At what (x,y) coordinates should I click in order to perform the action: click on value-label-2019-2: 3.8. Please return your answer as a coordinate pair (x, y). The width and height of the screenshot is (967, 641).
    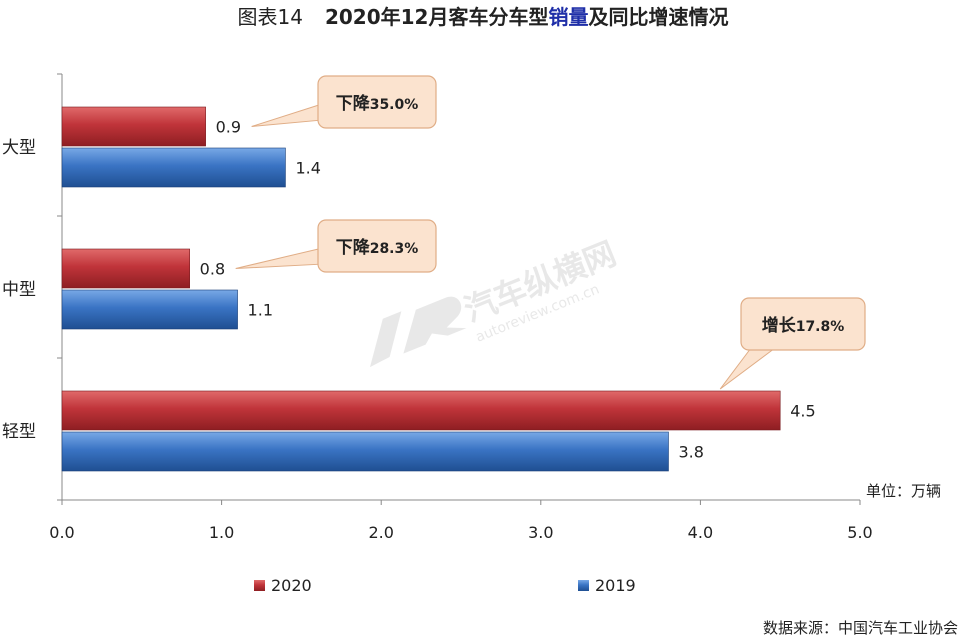
    Looking at the image, I should click on (690, 452).